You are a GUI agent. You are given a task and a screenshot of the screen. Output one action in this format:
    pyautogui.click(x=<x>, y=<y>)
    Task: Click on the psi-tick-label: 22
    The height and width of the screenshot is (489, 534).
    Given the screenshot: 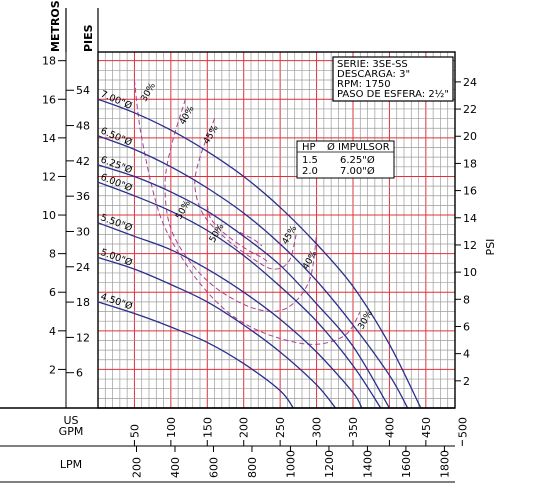 What is the action you would take?
    pyautogui.click(x=470, y=109)
    